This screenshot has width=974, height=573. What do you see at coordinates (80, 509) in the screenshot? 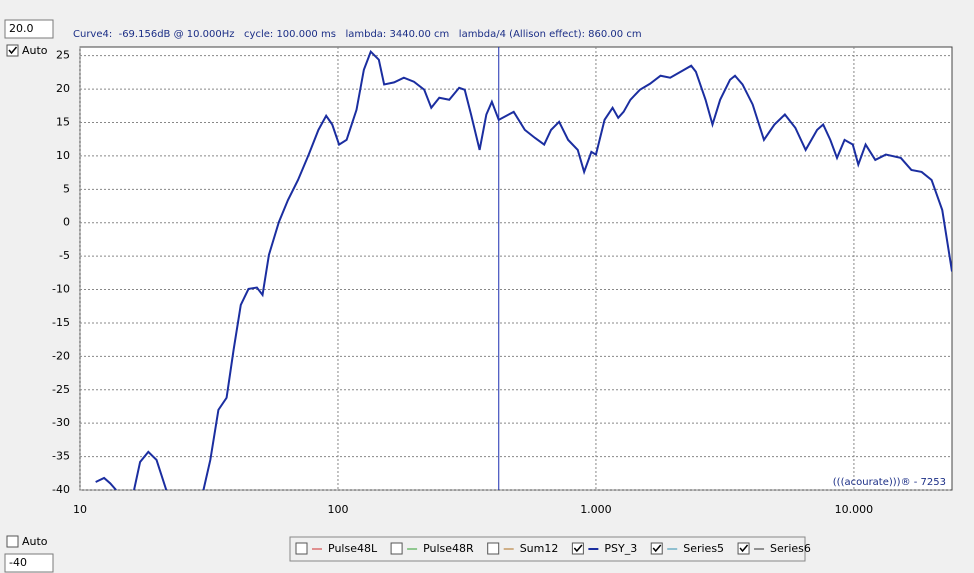
I see `x-tick-label: 10` at bounding box center [80, 509].